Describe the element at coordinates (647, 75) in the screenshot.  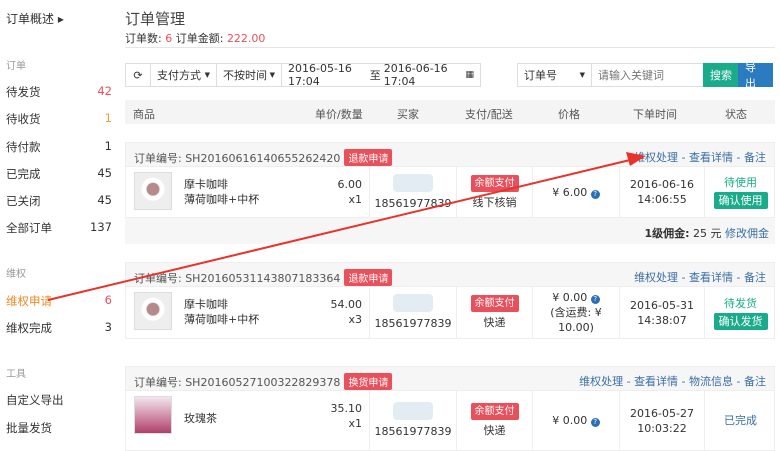
I see `search-input` at that location.